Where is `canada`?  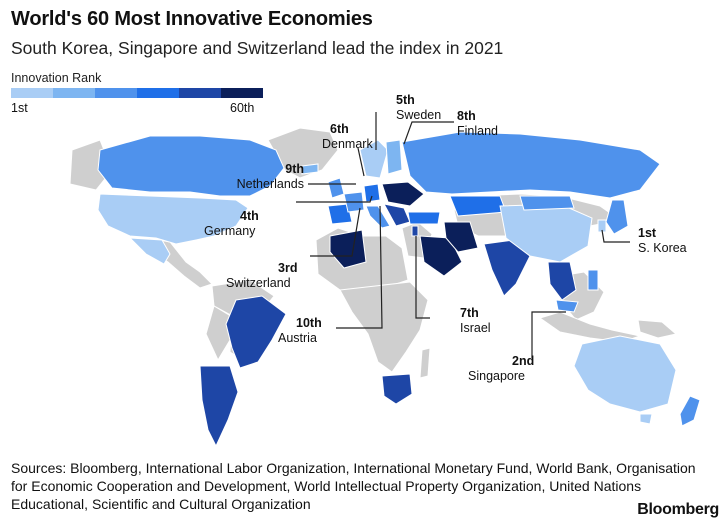 canada is located at coordinates (191, 166).